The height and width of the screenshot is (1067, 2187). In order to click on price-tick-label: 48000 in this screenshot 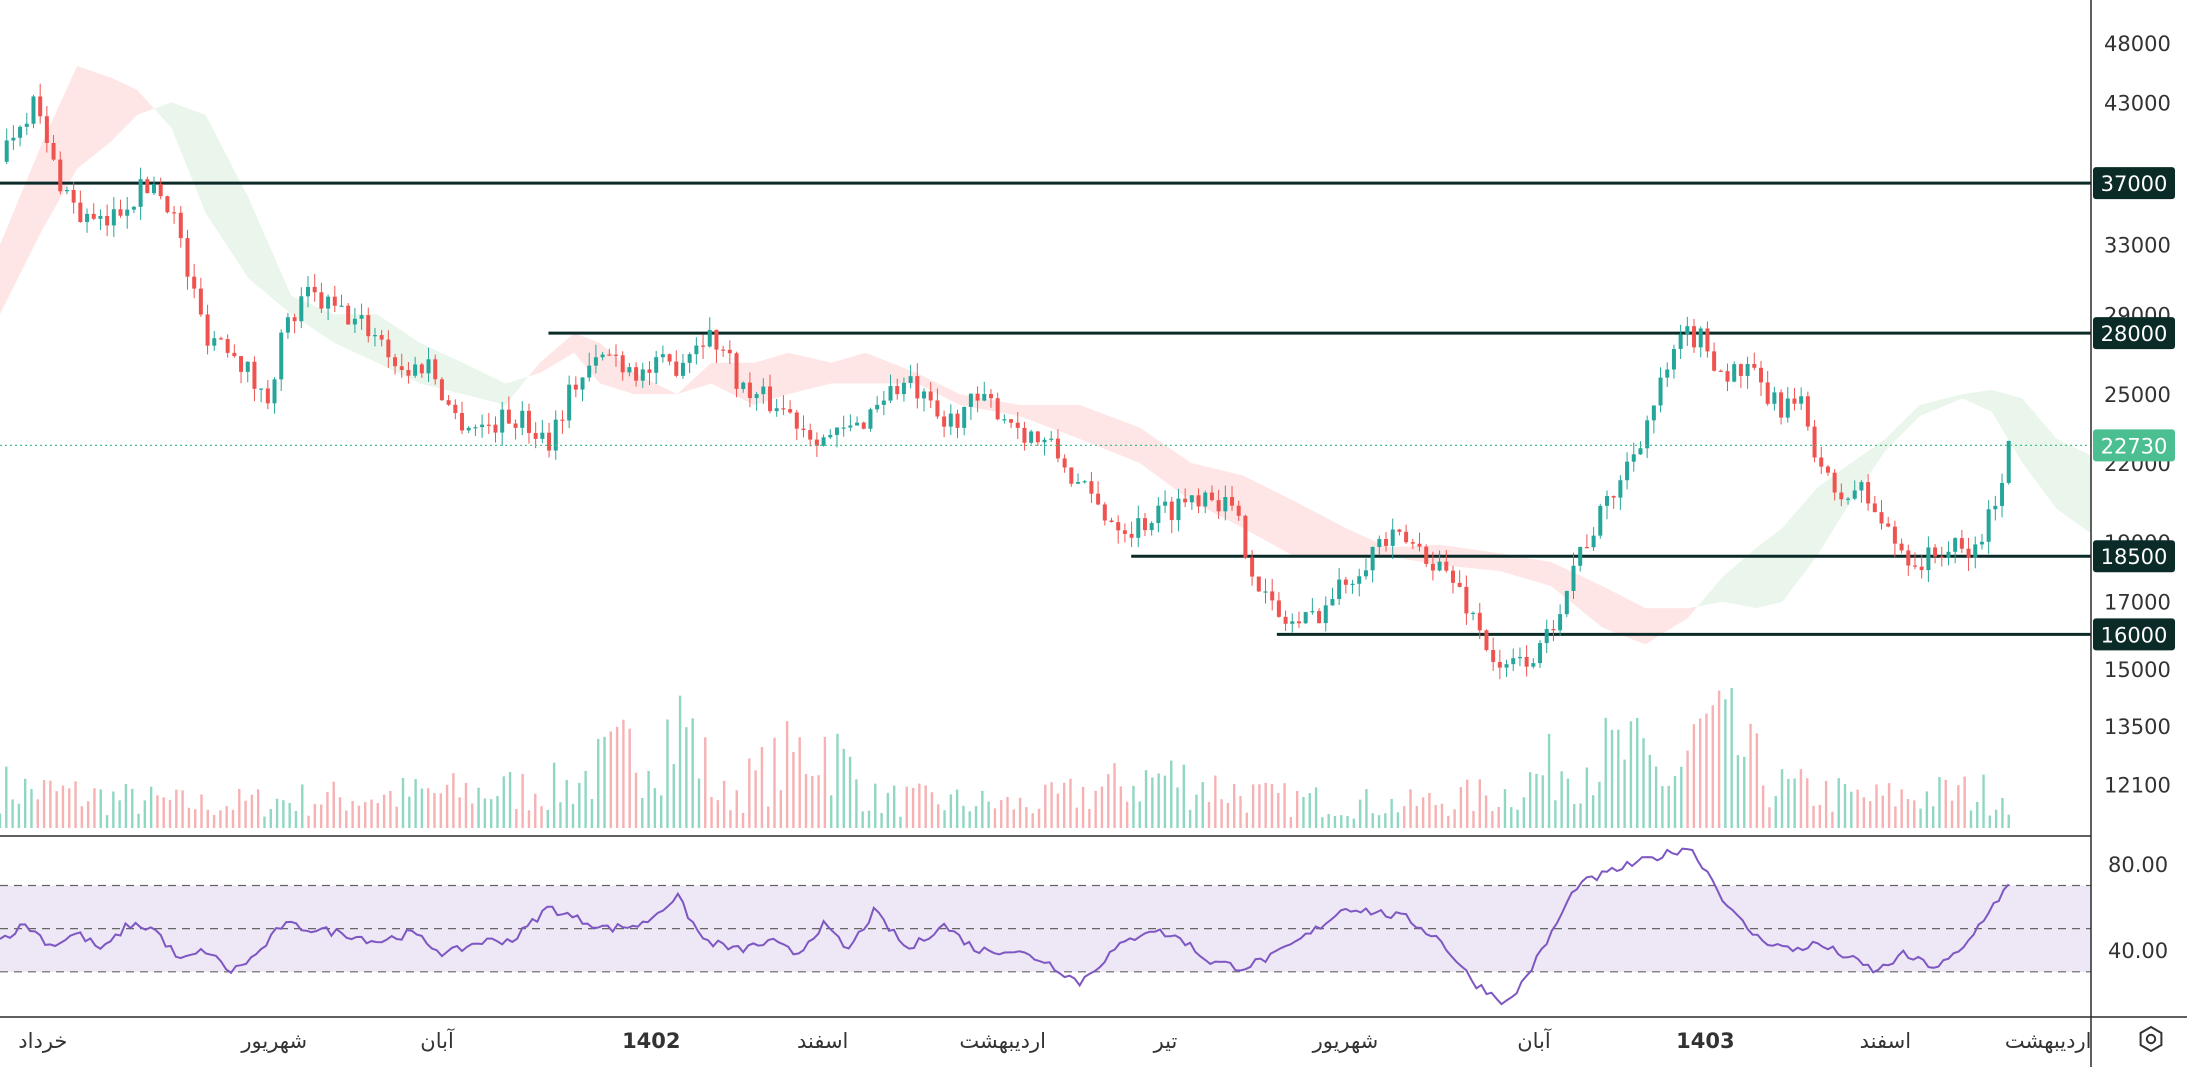, I will do `click(2137, 44)`.